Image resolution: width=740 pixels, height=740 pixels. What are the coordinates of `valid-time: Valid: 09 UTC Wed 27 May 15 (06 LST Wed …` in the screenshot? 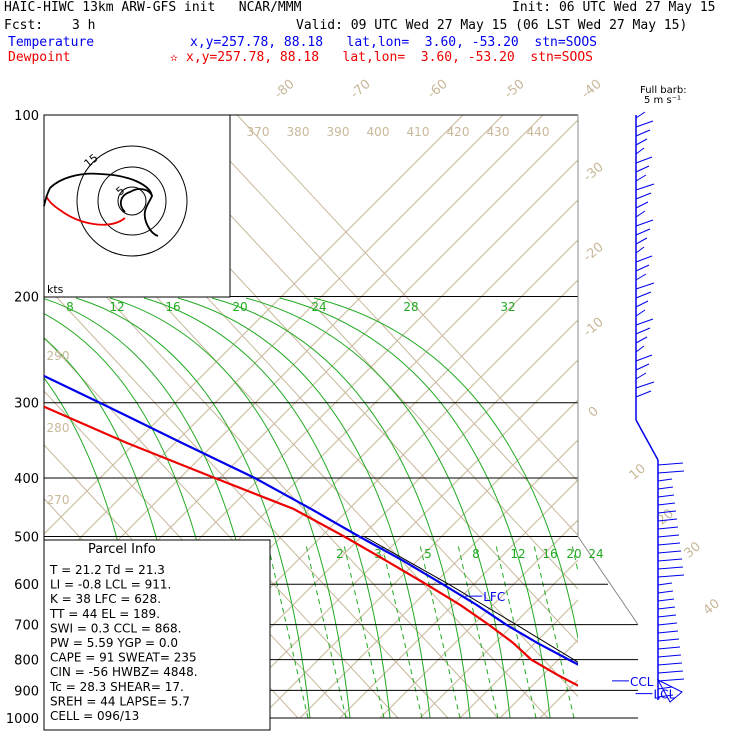 It's located at (492, 25).